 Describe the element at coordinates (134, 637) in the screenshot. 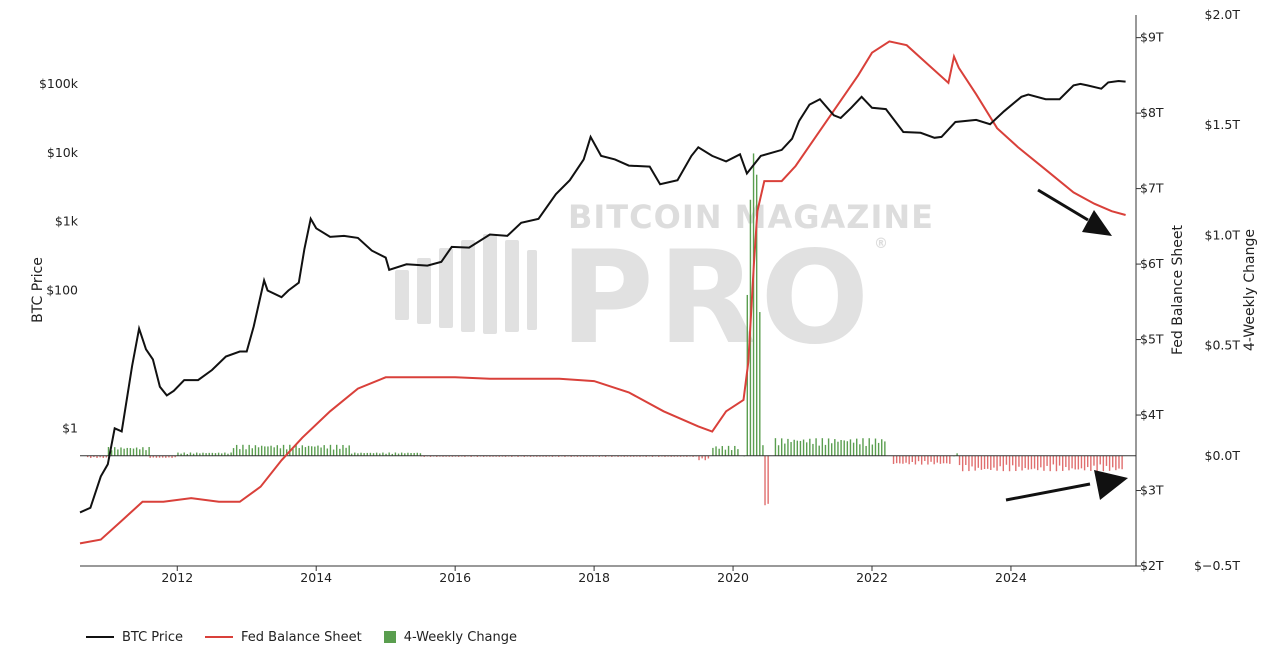

I see `legend-item: BTC Price` at that location.